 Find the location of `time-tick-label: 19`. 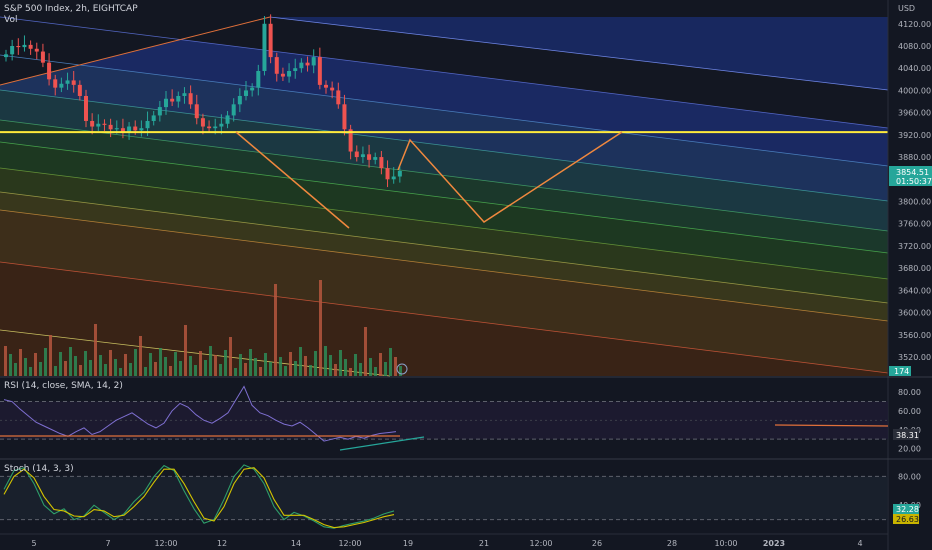

time-tick-label: 19 is located at coordinates (408, 543).